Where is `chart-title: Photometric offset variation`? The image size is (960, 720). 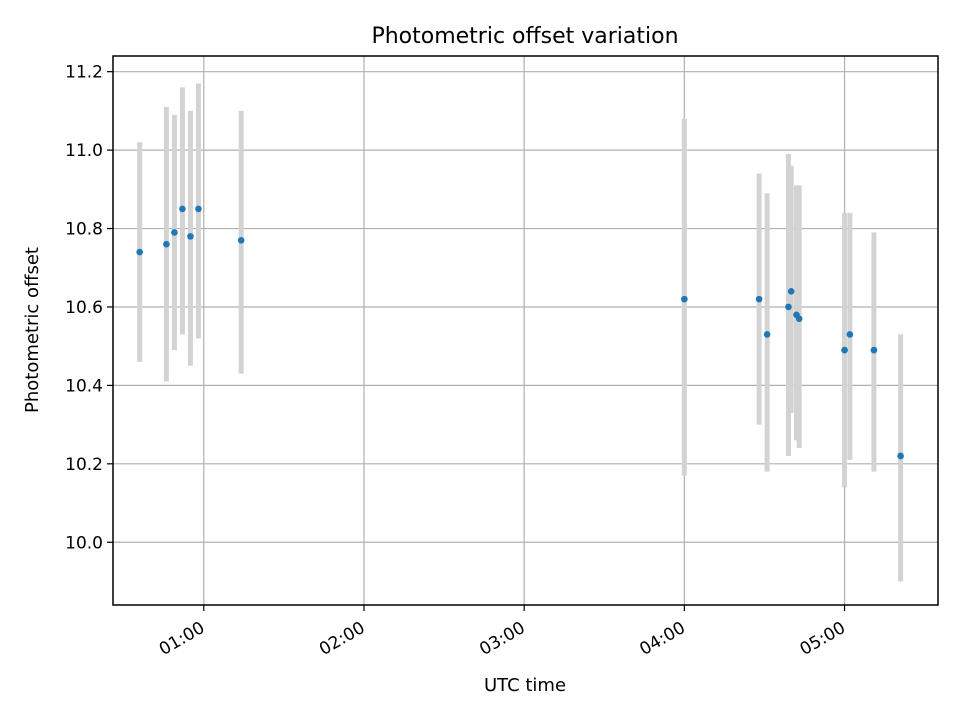
chart-title: Photometric offset variation is located at coordinates (524, 36).